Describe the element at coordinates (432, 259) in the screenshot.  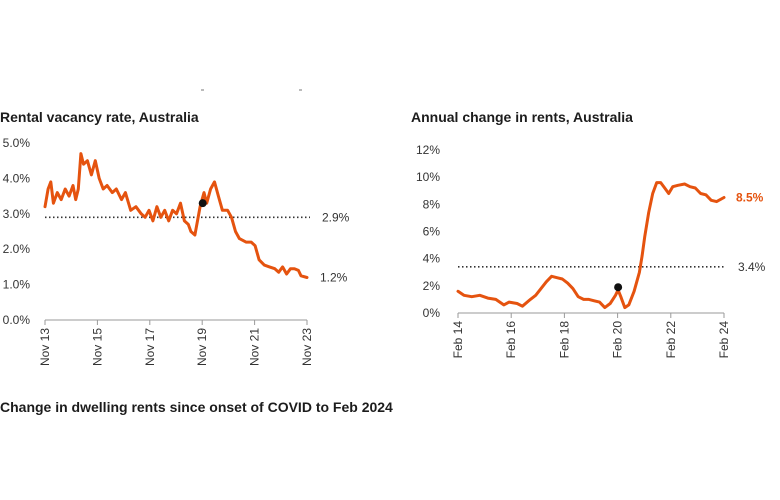
I see `y-tick-label: 4%` at that location.